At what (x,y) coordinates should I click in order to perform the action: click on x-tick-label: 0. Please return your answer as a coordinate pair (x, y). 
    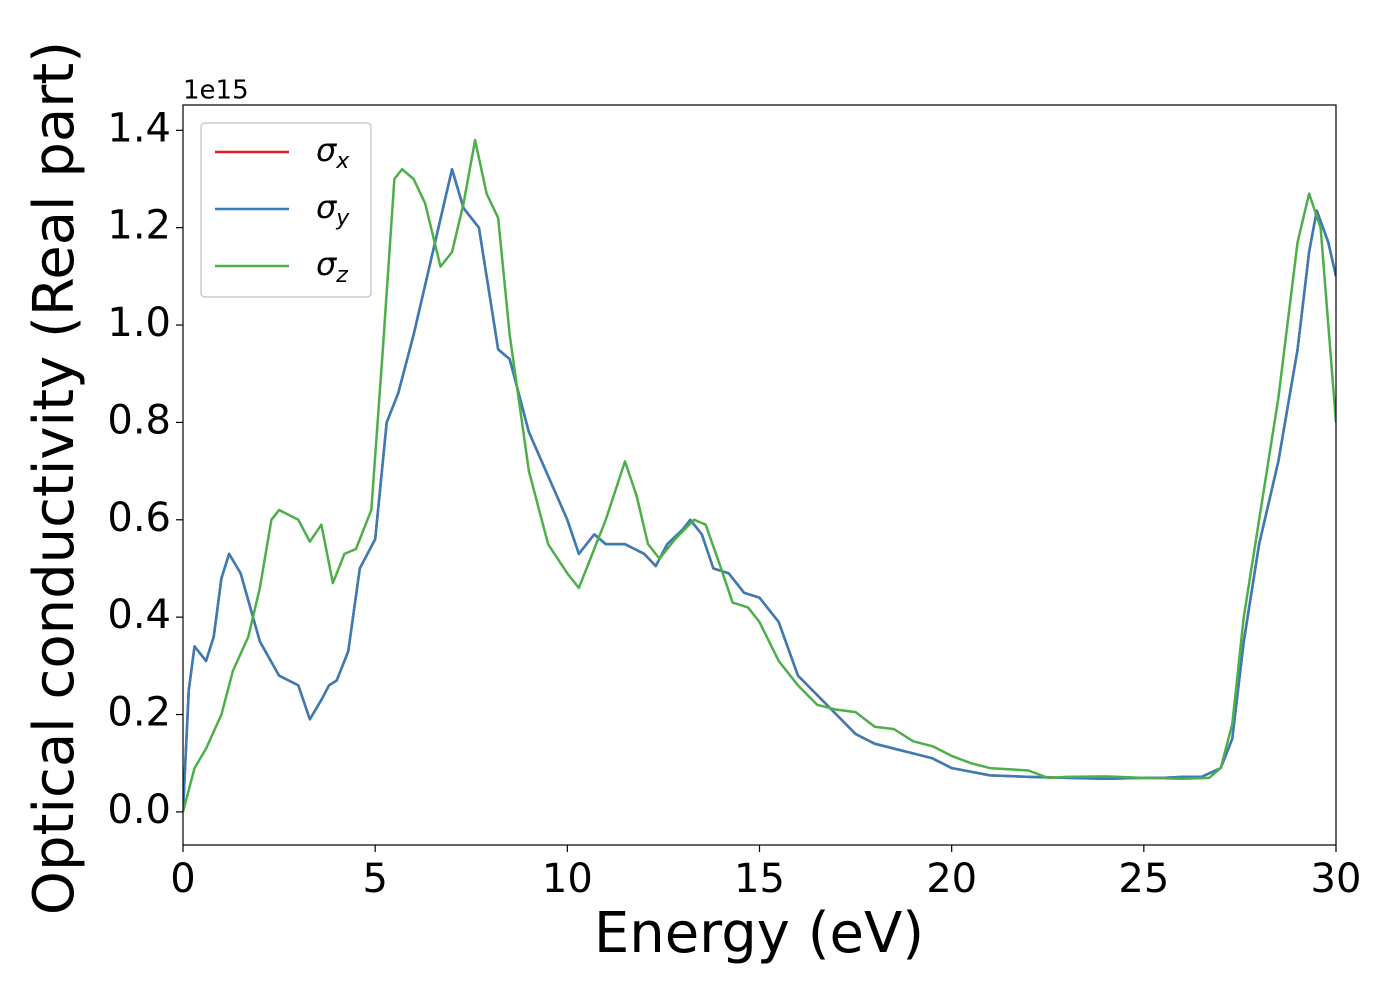
    Looking at the image, I should click on (182, 879).